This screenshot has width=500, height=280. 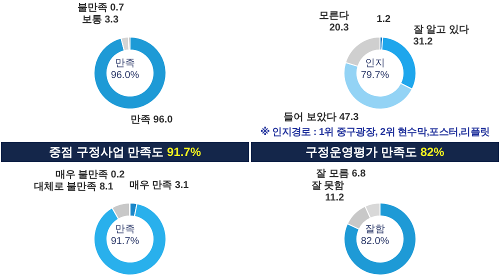 I want to click on text: 96.0%, so click(x=125, y=75).